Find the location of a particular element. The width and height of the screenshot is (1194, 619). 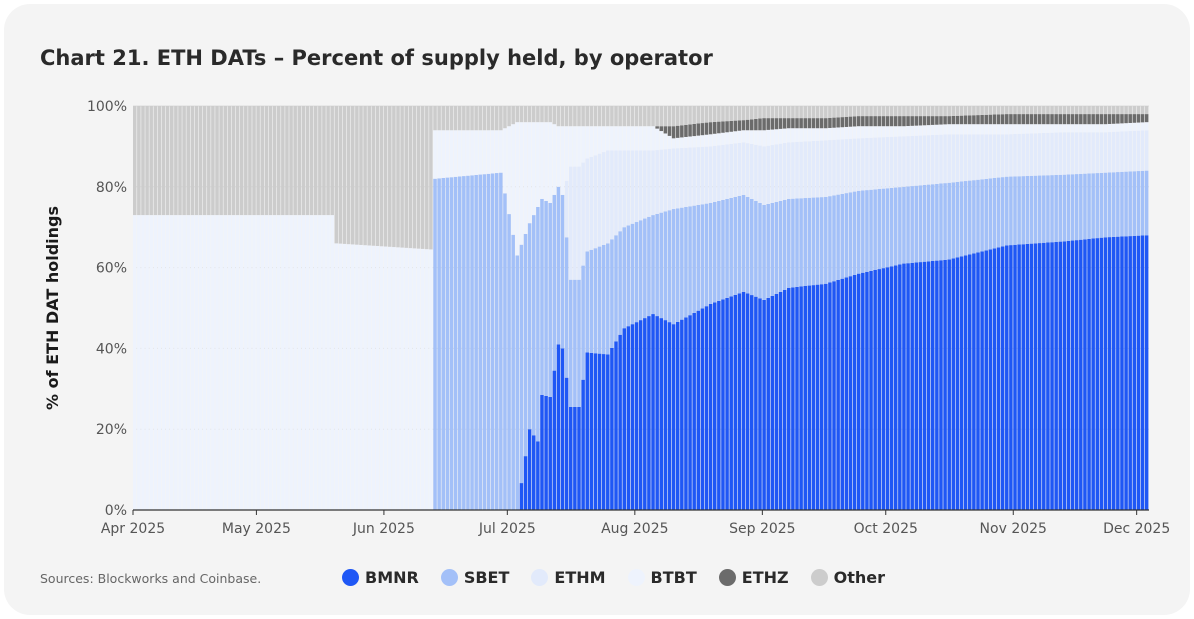

legend: BMNR SBET ETHM BTBT ETHZ Other is located at coordinates (624, 577).